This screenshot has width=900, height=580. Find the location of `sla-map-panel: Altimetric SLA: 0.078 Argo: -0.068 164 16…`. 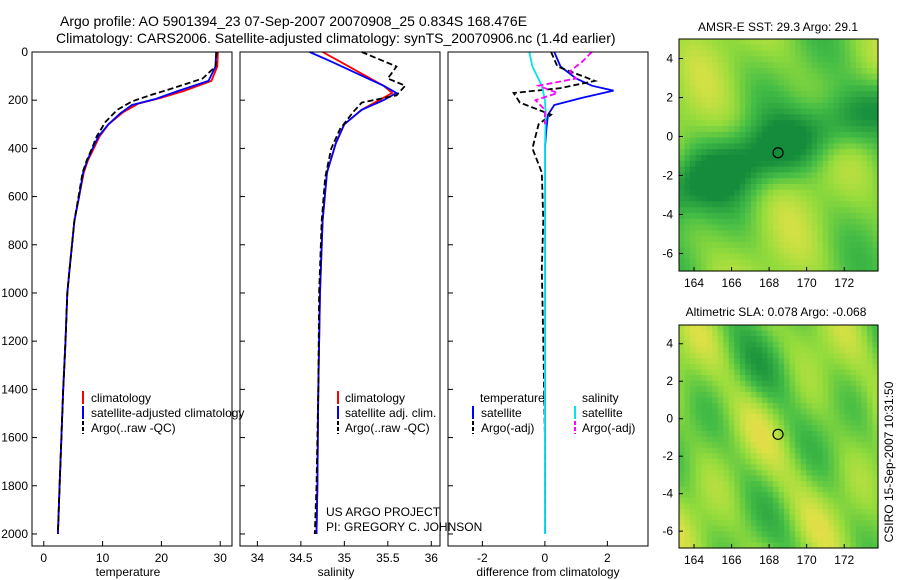

sla-map-panel: Altimetric SLA: 0.078 Argo: -0.068 164 16… is located at coordinates (770, 436).